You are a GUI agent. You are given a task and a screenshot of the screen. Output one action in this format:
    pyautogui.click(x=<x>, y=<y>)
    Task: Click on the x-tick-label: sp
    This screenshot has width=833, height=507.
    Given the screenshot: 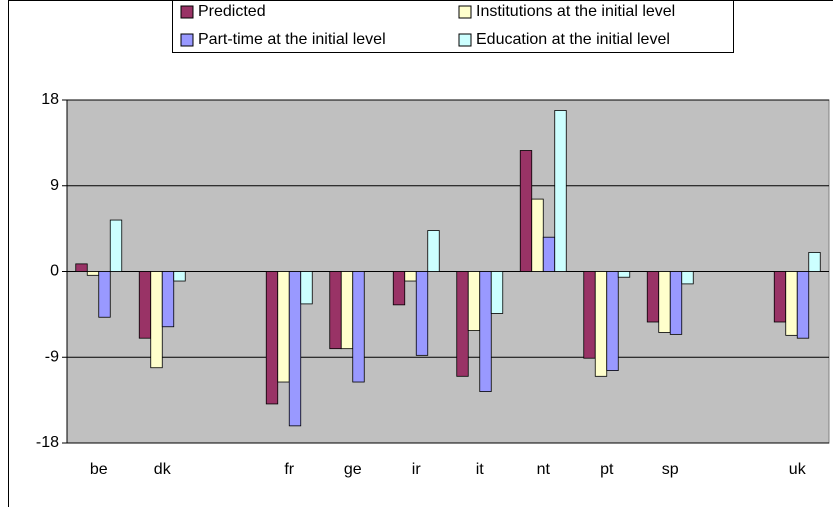 What is the action you would take?
    pyautogui.click(x=670, y=469)
    